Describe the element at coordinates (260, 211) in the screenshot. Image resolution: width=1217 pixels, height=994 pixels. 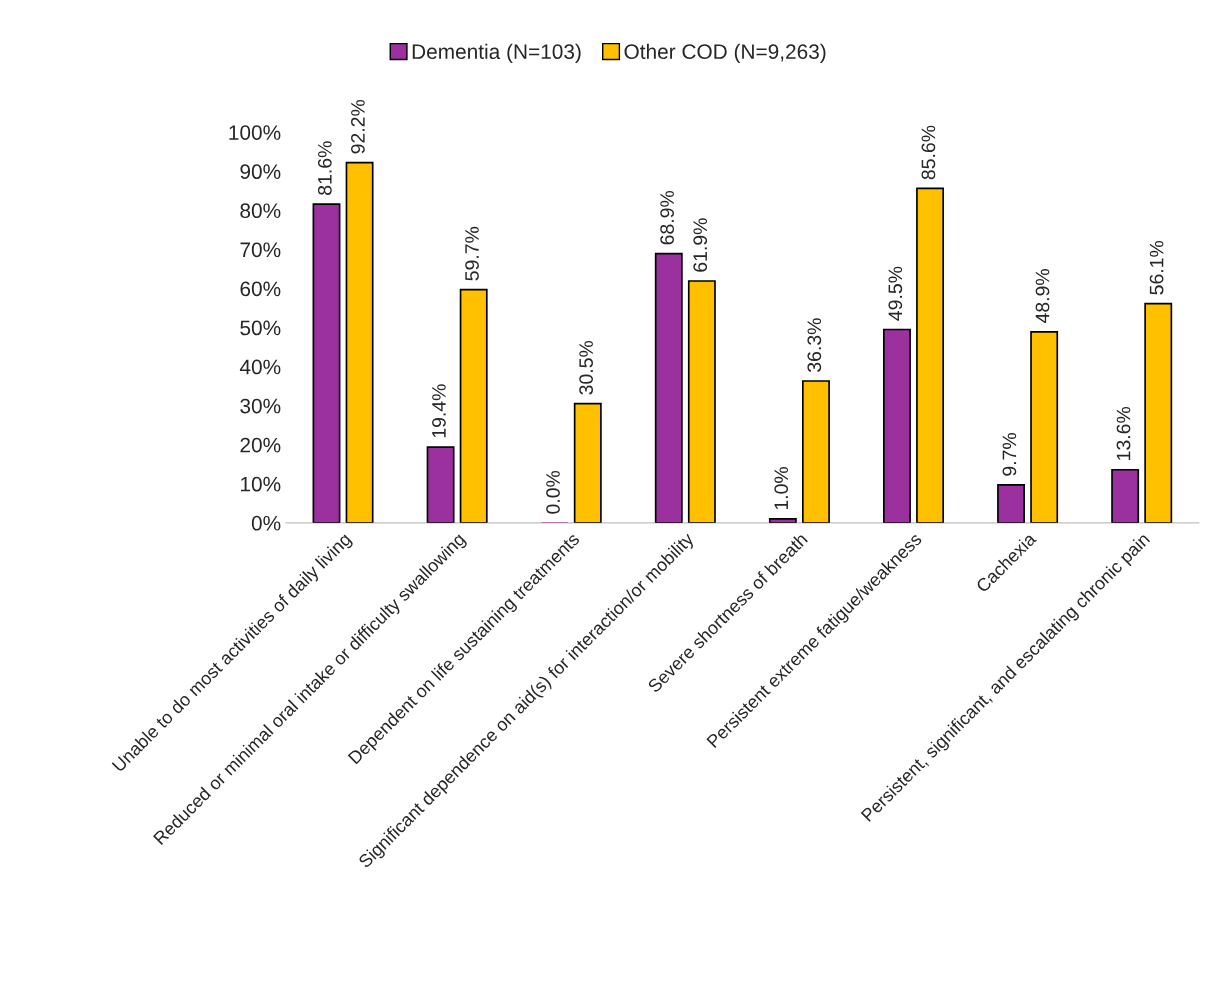
I see `y-tick-label: 80%` at that location.